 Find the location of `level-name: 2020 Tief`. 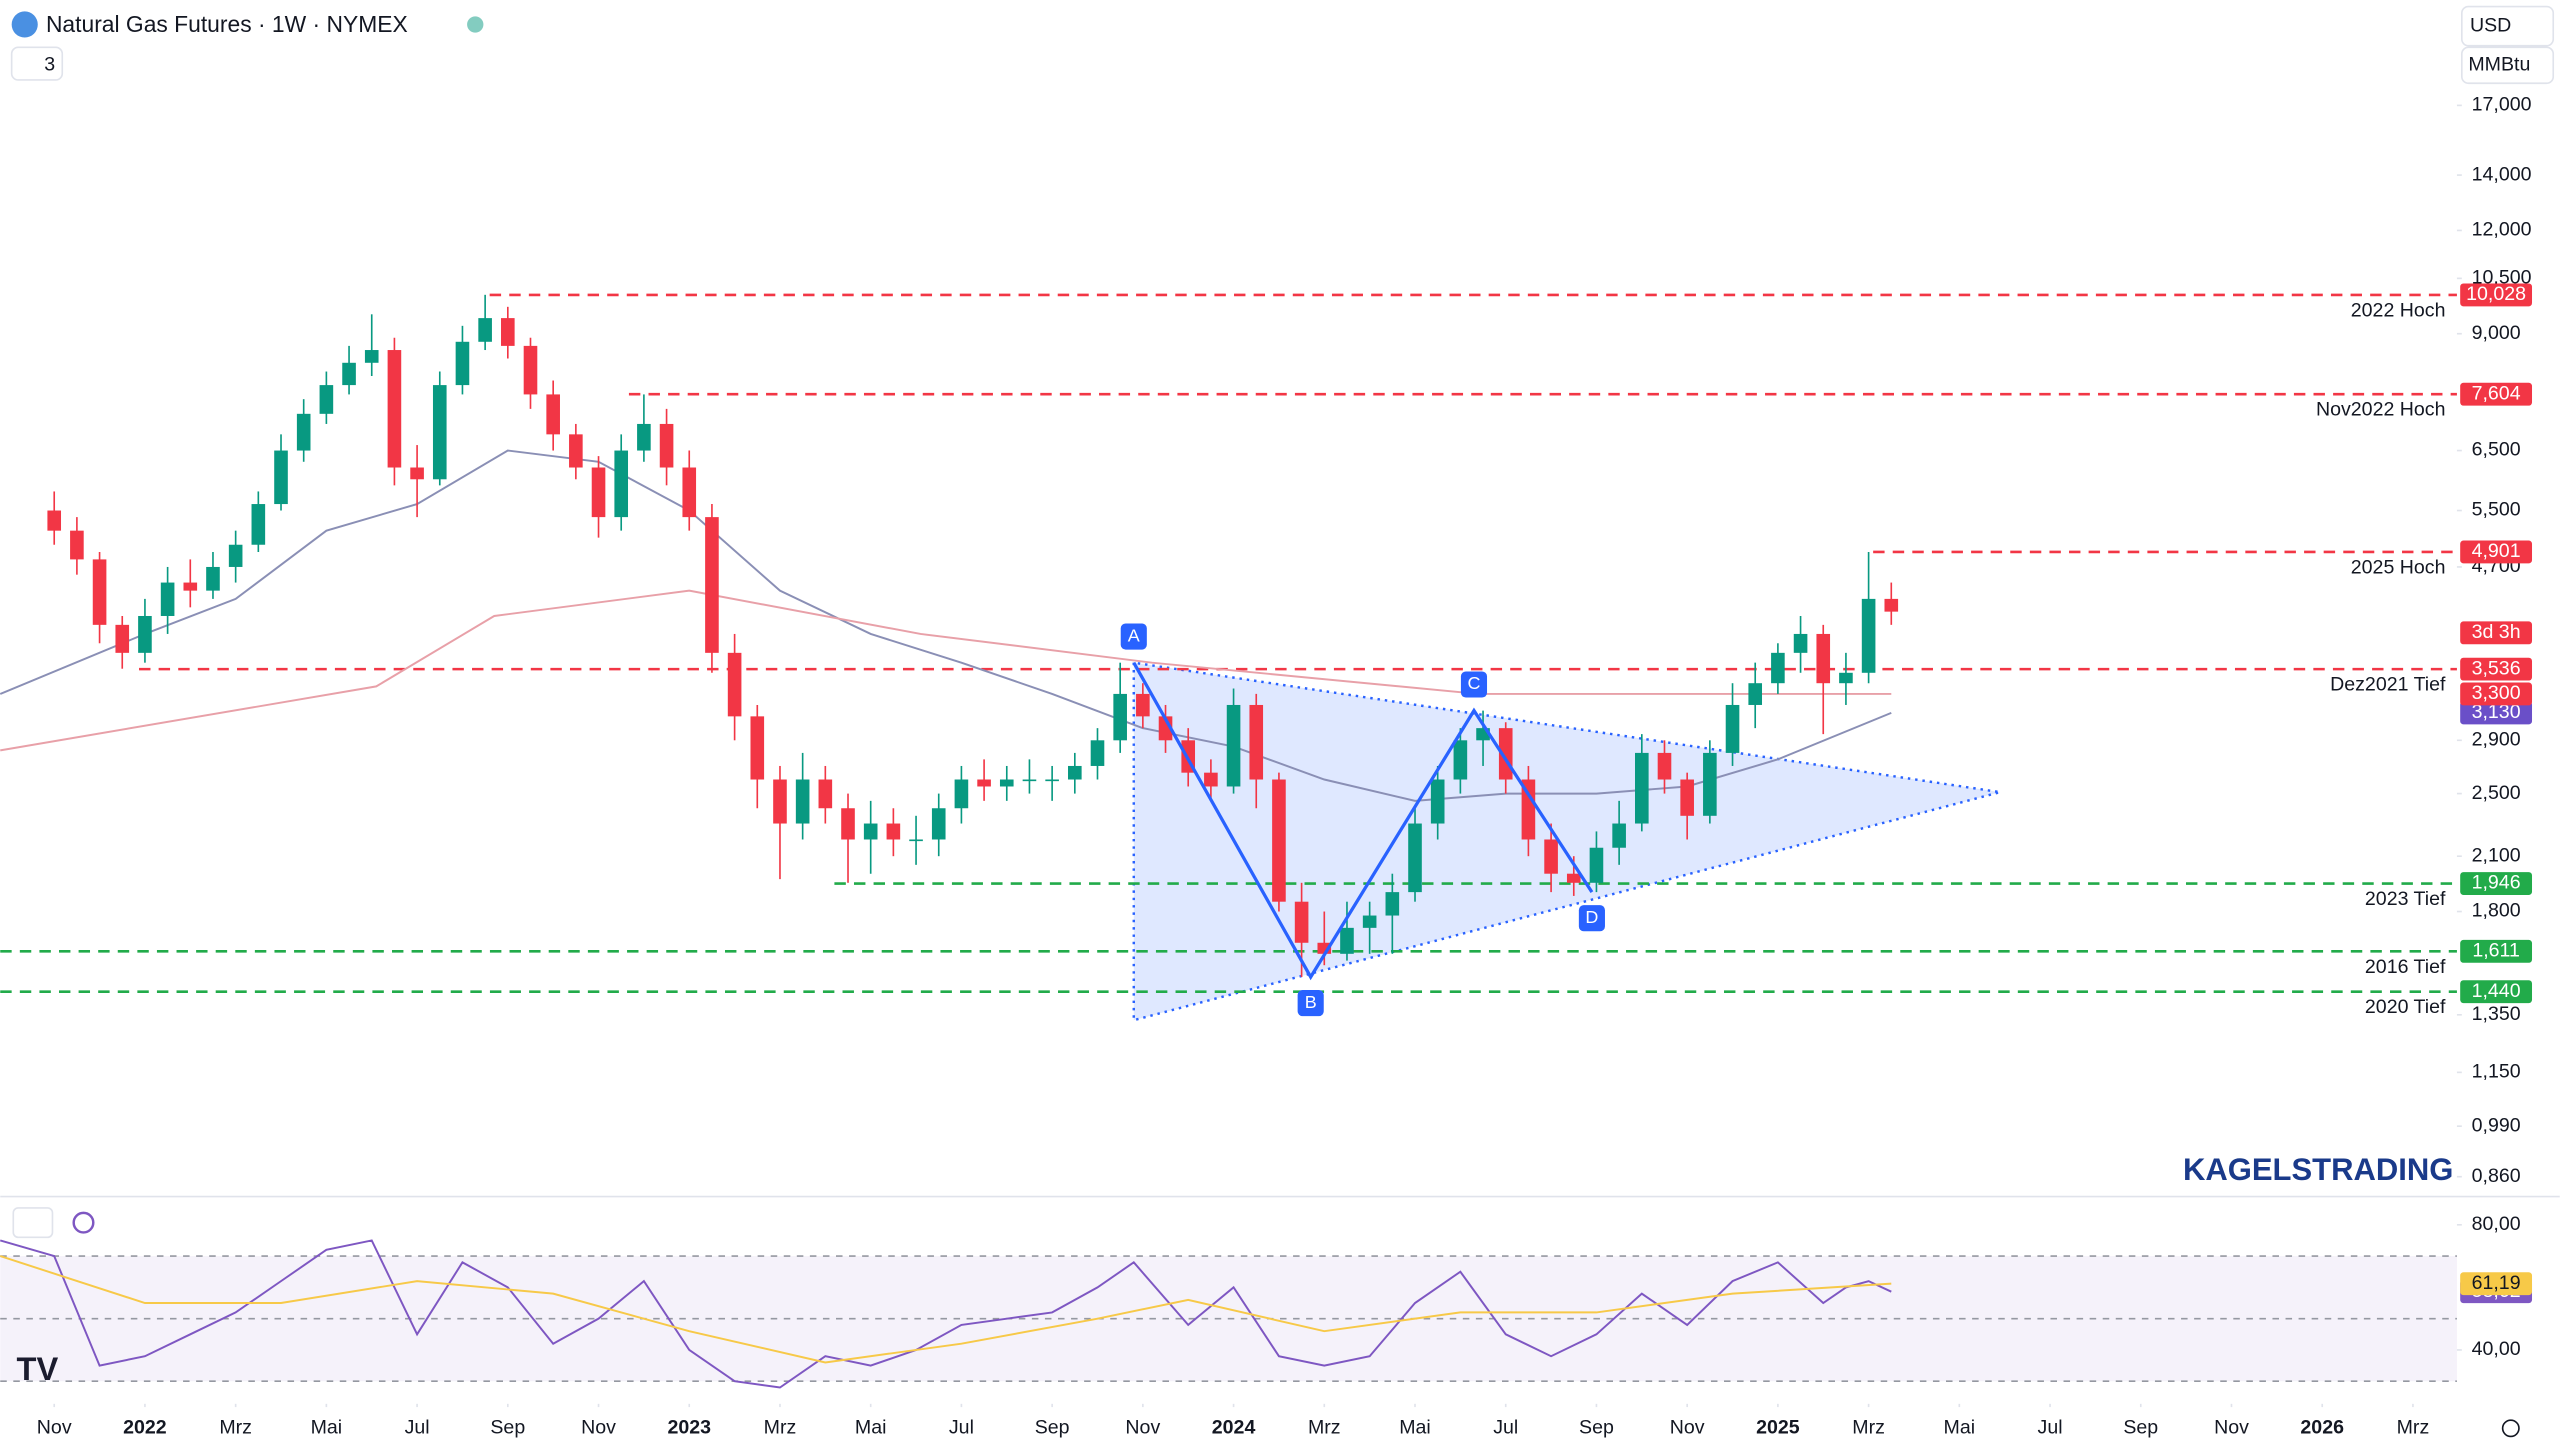

level-name: 2020 Tief is located at coordinates (2405, 1007).